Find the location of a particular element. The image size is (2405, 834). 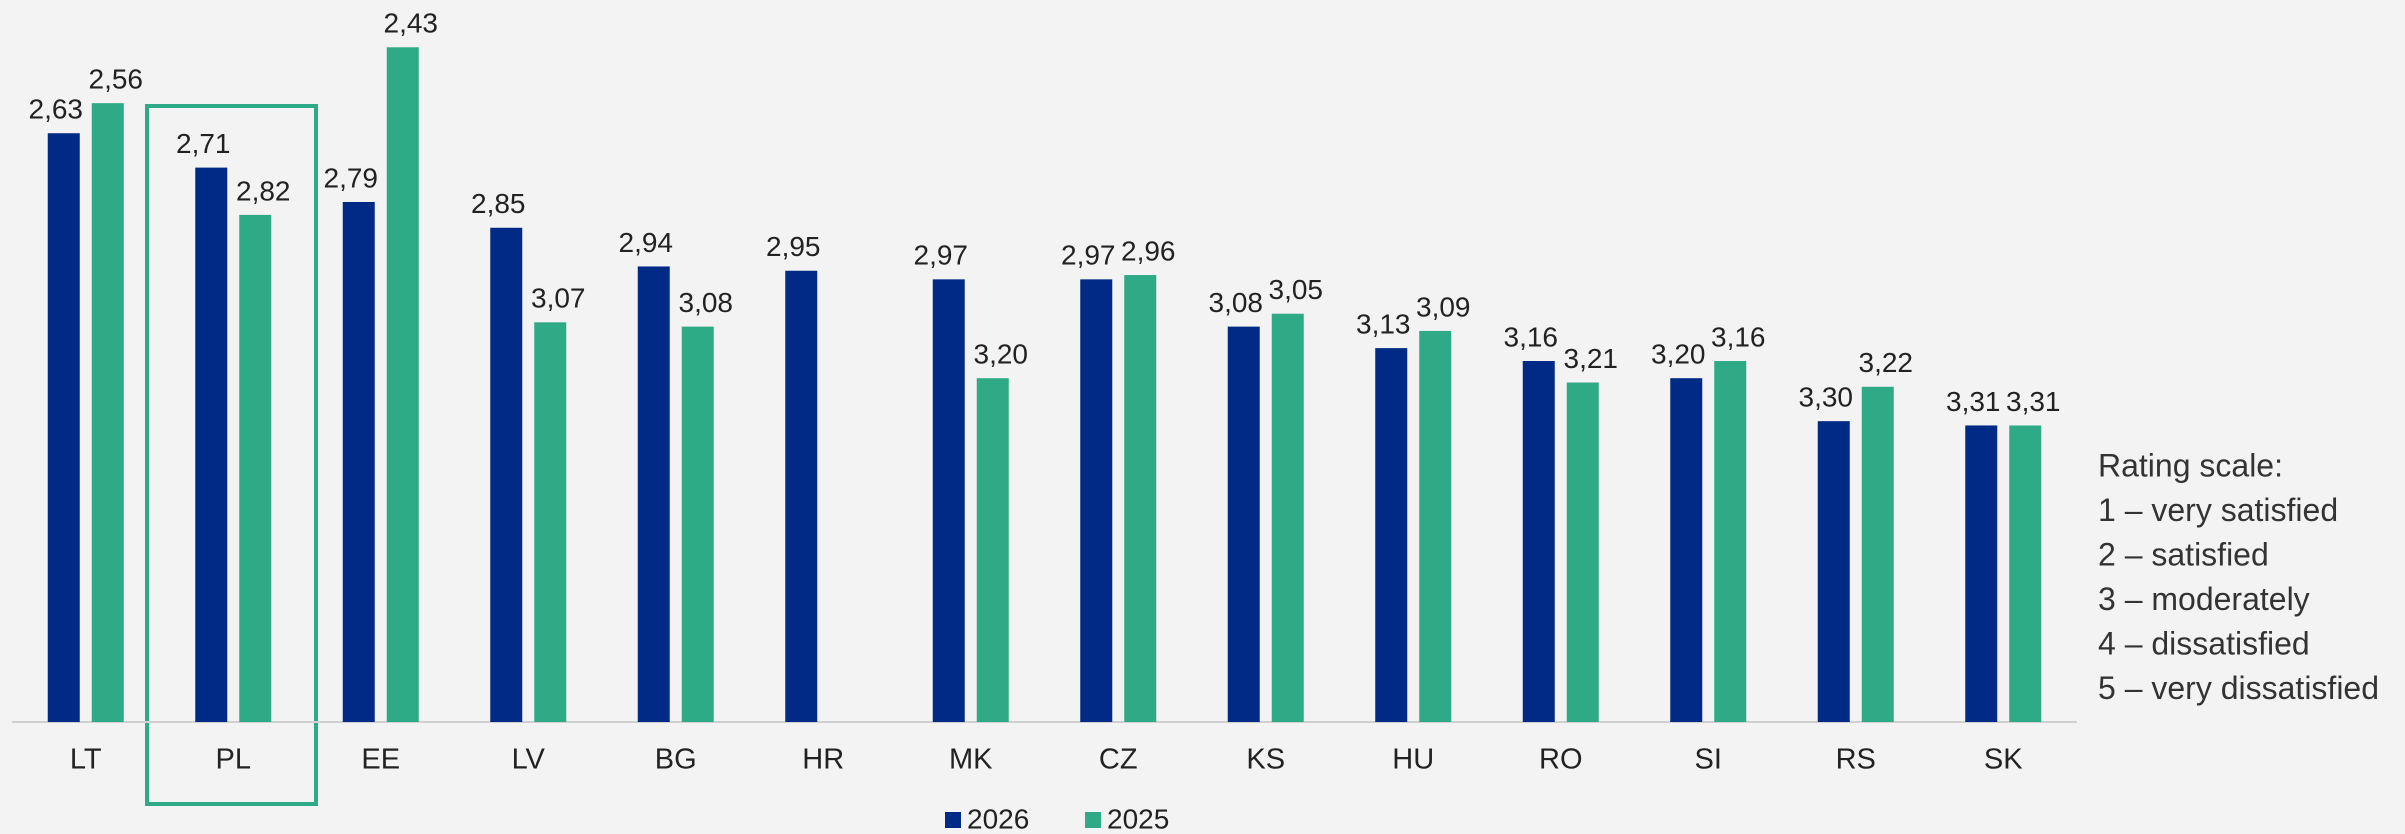

legend-label: 2026 is located at coordinates (998, 818).